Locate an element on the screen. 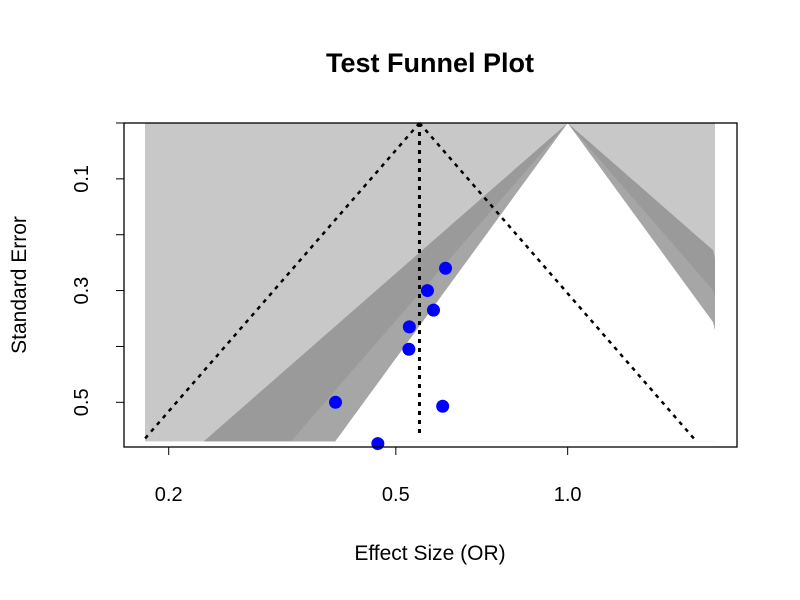  y-tick-label-2: 0.3 is located at coordinates (82, 291).